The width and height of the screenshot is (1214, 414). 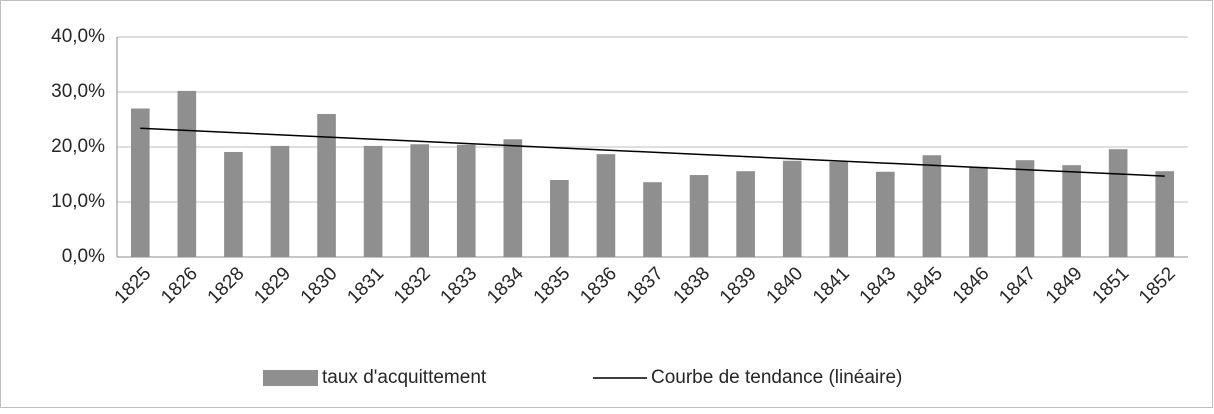 I want to click on y-tick-label: 40,0%, so click(x=78, y=36).